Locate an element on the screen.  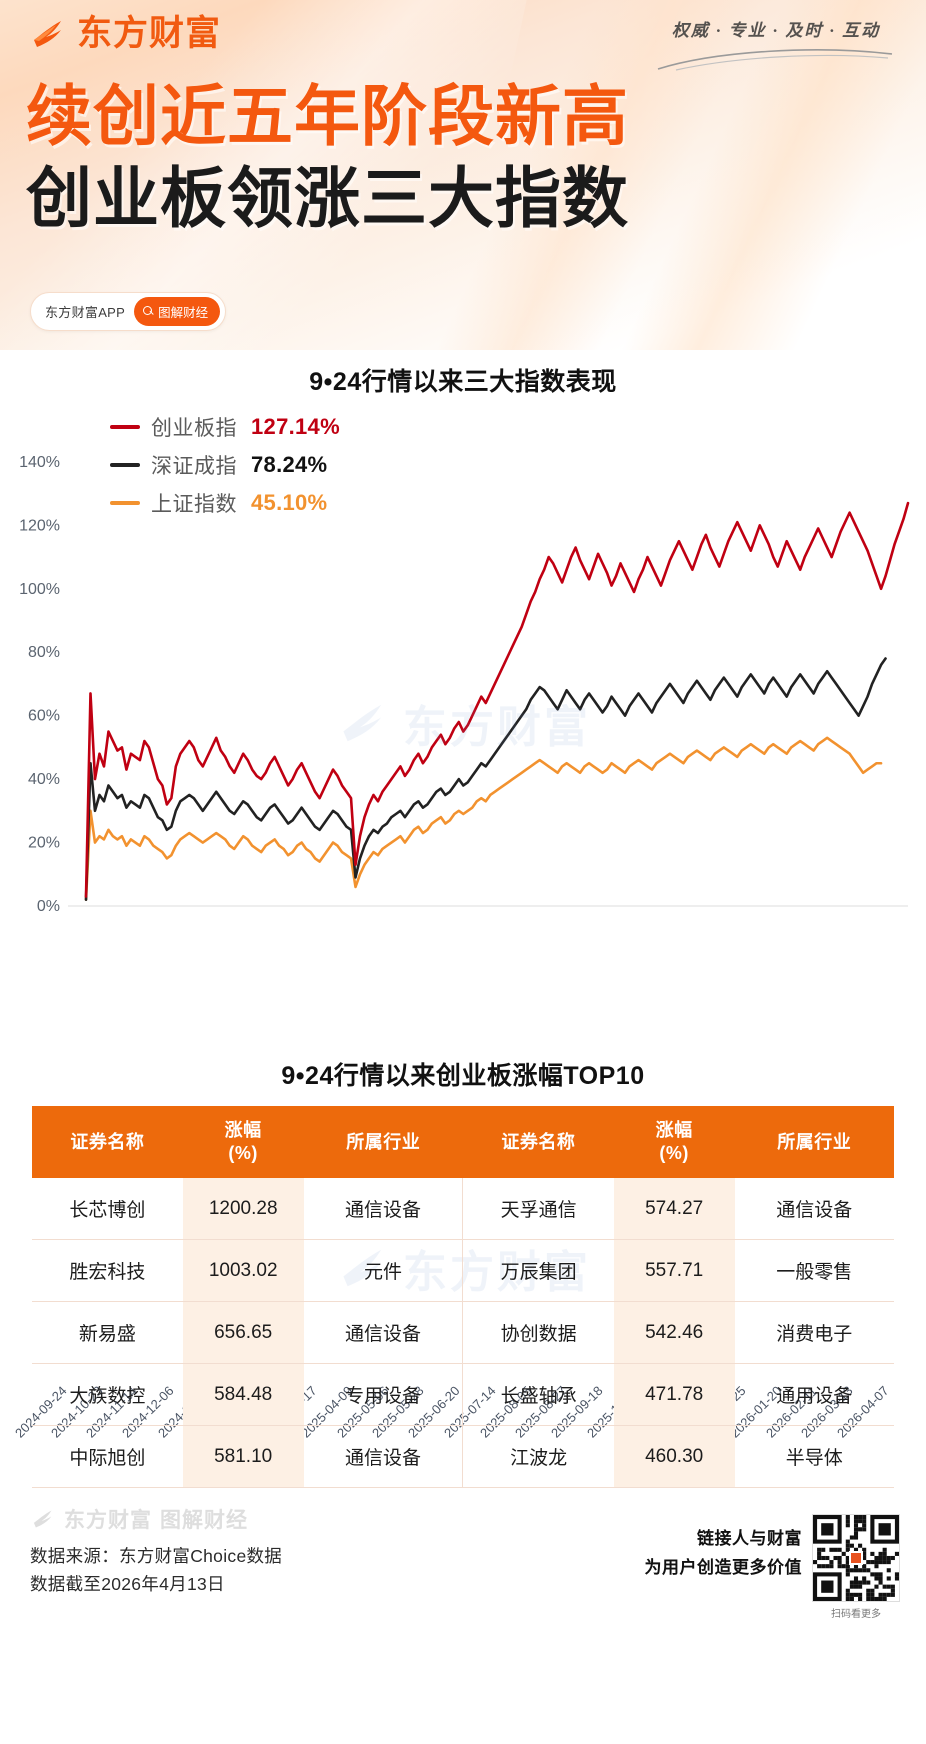
stock-industry-left: 专用设备 is located at coordinates (383, 1394).